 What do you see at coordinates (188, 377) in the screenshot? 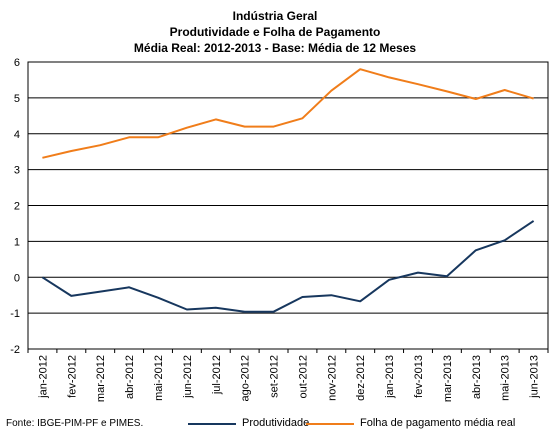
I see `x-tick-label: jun-2012` at bounding box center [188, 377].